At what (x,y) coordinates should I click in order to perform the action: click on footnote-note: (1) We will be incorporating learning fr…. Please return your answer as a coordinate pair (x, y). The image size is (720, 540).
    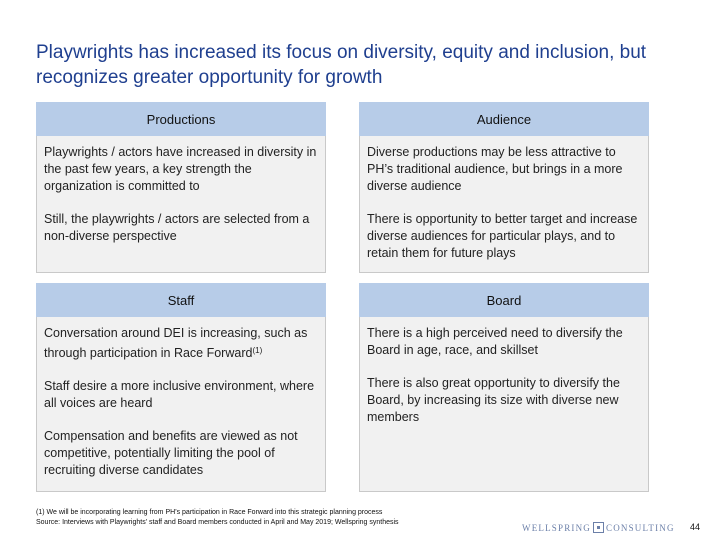
    Looking at the image, I should click on (276, 513).